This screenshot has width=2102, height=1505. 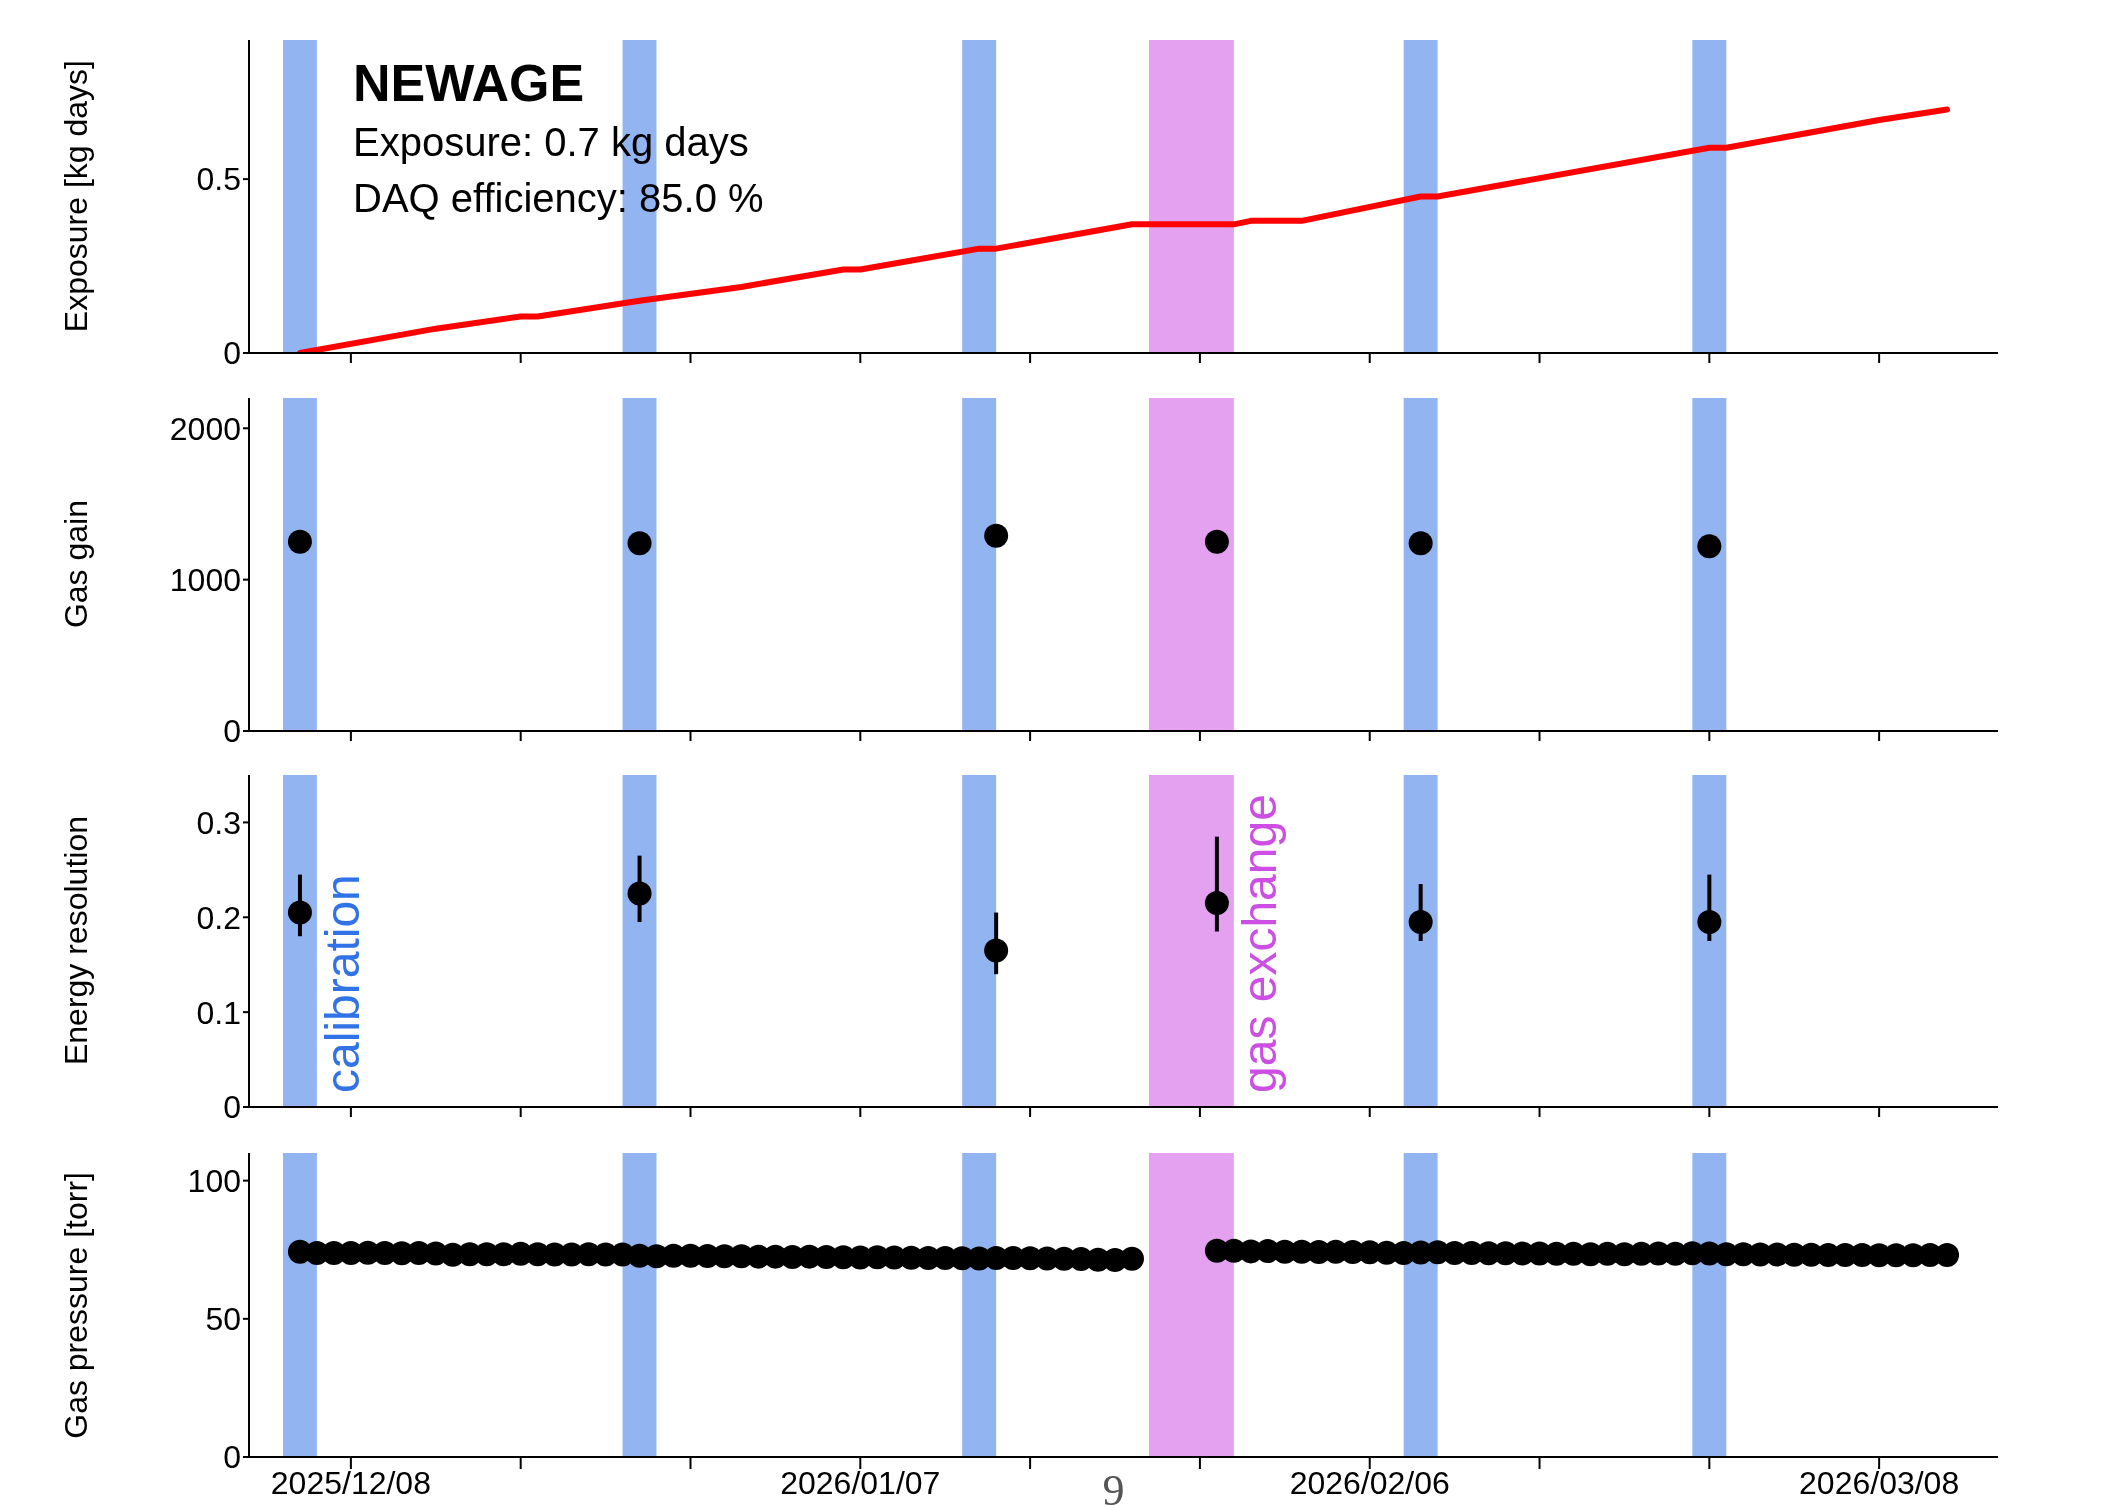 I want to click on chart-title: NEWAGE, so click(x=469, y=83).